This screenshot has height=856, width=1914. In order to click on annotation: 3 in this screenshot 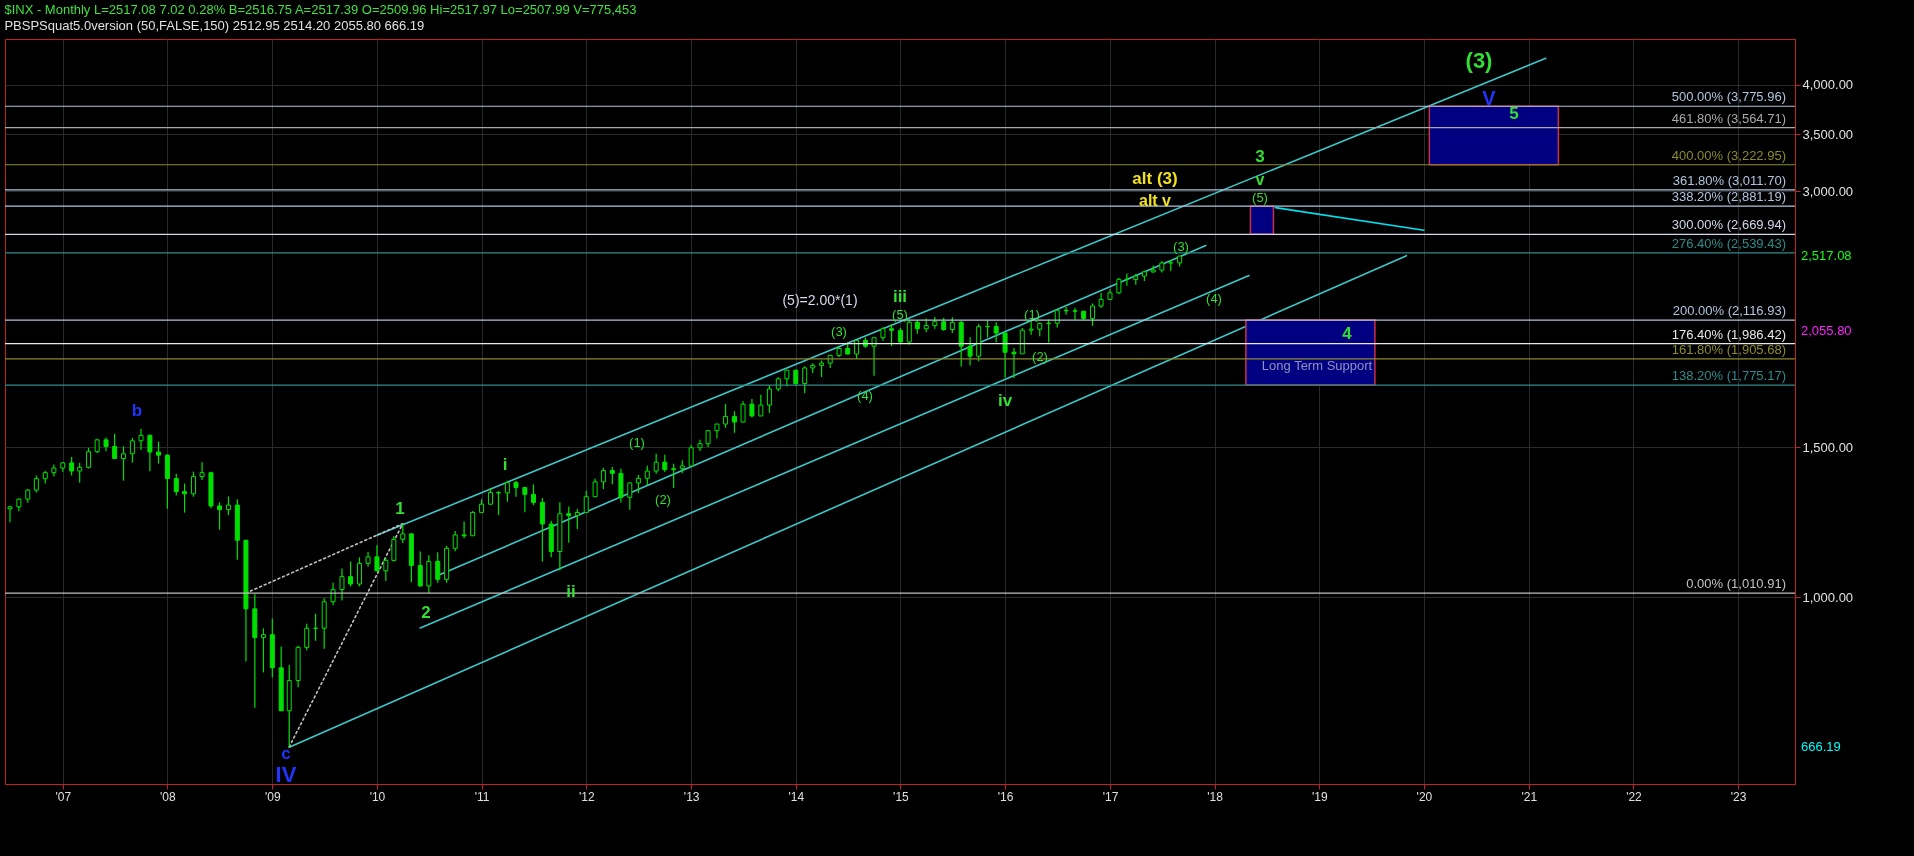, I will do `click(1260, 156)`.